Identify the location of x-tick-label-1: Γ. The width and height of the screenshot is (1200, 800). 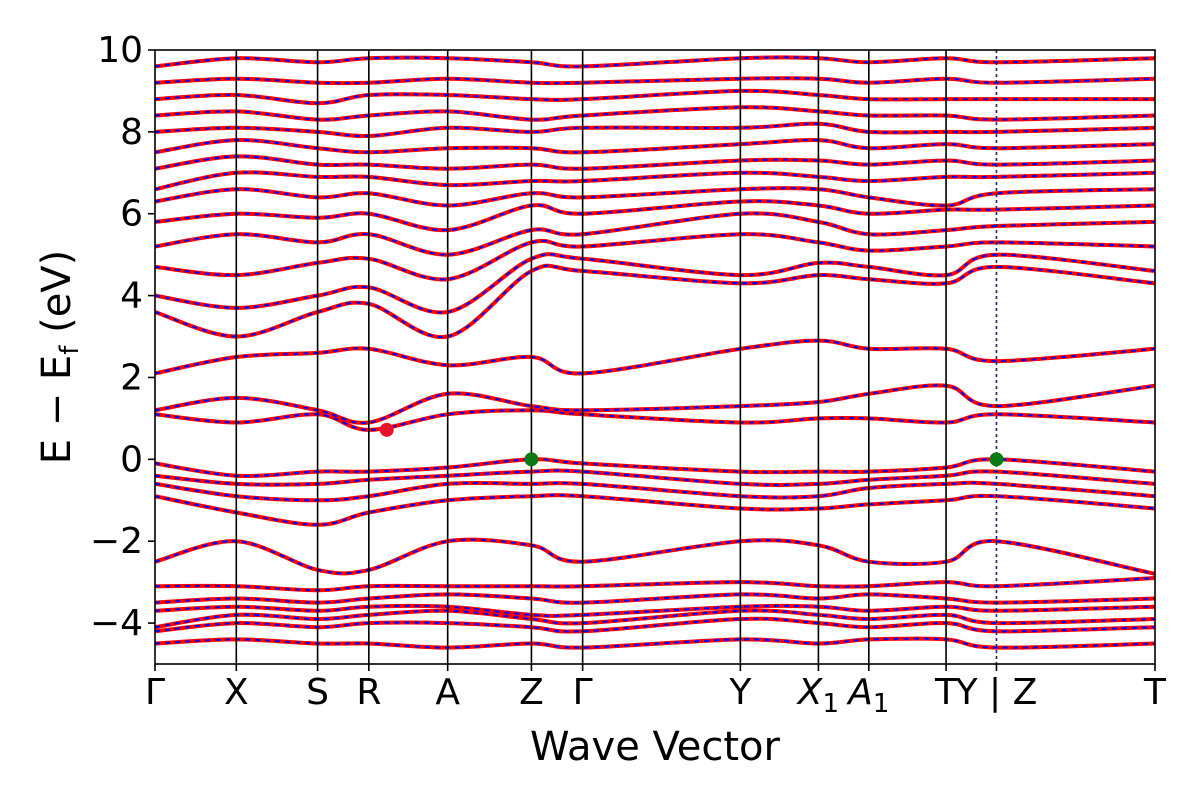
(155, 692).